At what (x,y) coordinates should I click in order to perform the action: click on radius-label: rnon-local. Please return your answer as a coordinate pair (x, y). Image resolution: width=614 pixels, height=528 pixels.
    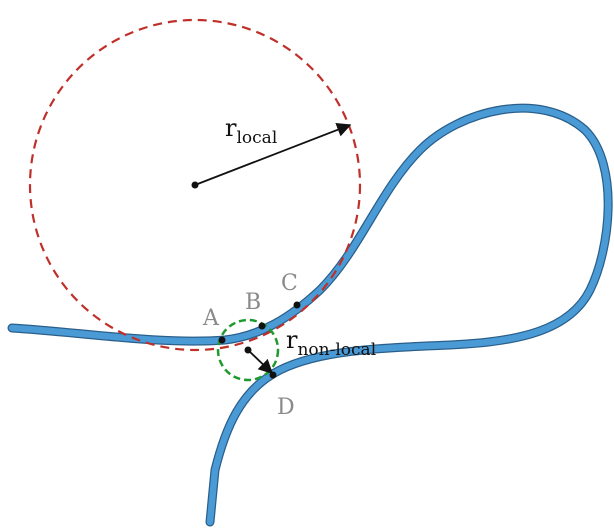
    Looking at the image, I should click on (331, 343).